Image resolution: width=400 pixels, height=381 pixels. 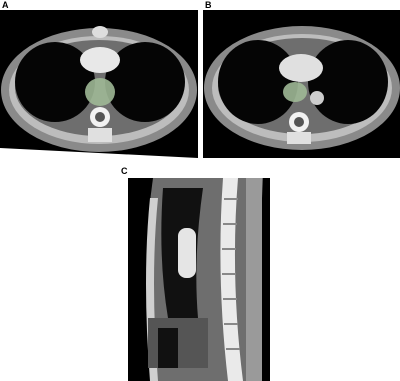 I want to click on panel-label: A, so click(x=5, y=5).